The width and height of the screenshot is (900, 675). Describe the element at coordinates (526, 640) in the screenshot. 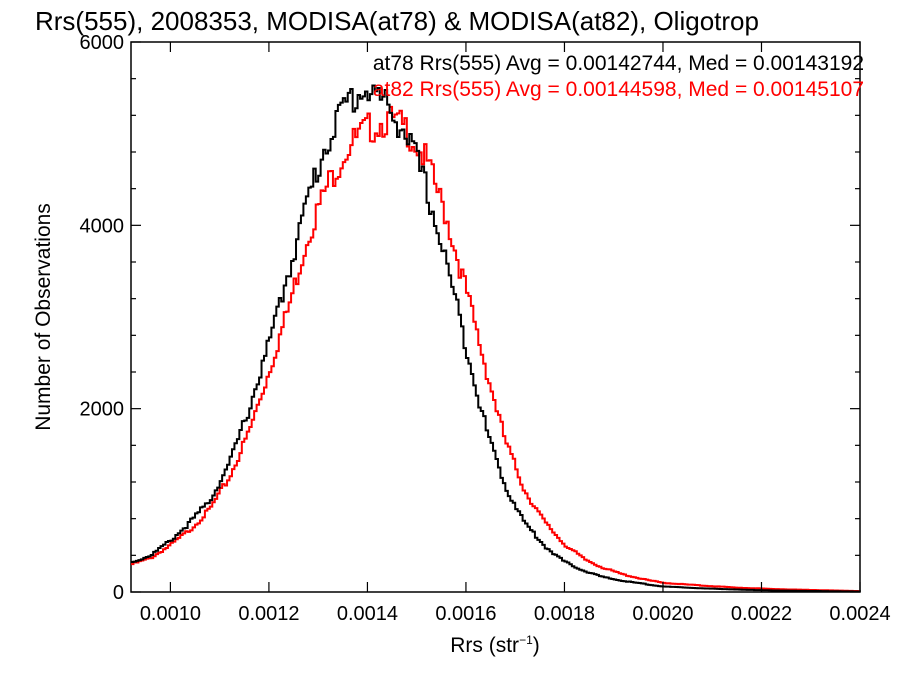

I see `x-axis-label-exponent: −1` at that location.